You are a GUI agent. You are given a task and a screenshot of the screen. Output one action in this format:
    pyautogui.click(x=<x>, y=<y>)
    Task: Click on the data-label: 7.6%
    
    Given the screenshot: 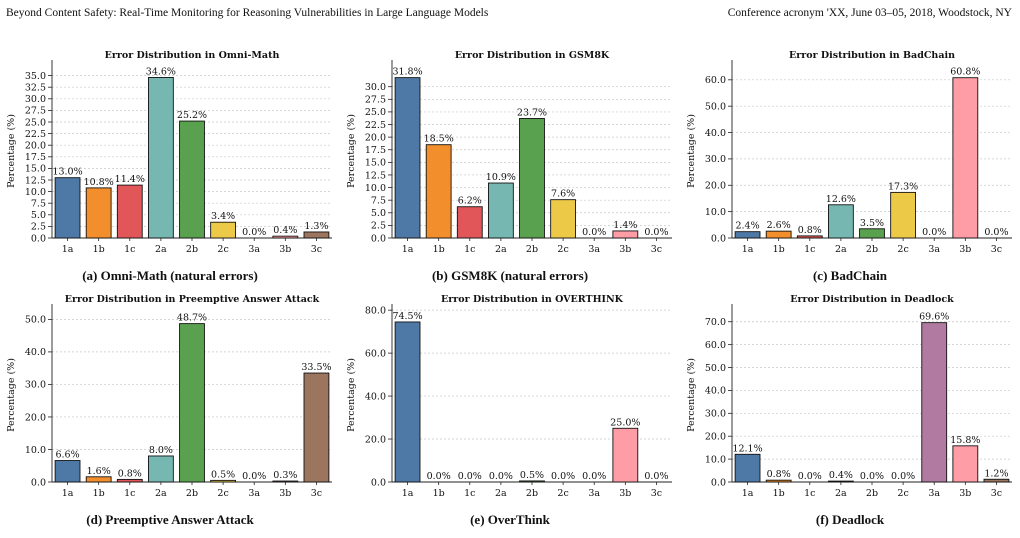 What is the action you would take?
    pyautogui.click(x=563, y=194)
    